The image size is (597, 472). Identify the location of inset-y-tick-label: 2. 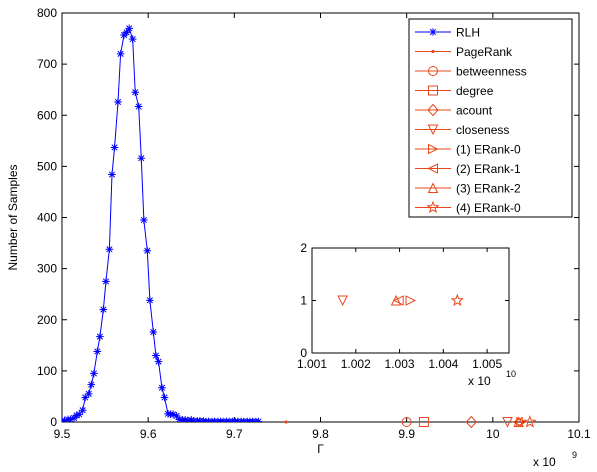
(303, 248).